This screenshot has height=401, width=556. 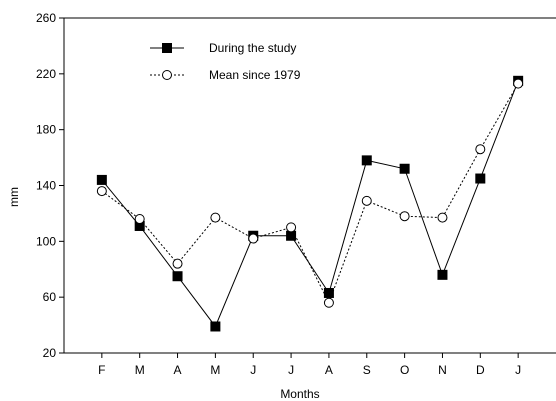 What do you see at coordinates (442, 370) in the screenshot?
I see `x-tick-label: N` at bounding box center [442, 370].